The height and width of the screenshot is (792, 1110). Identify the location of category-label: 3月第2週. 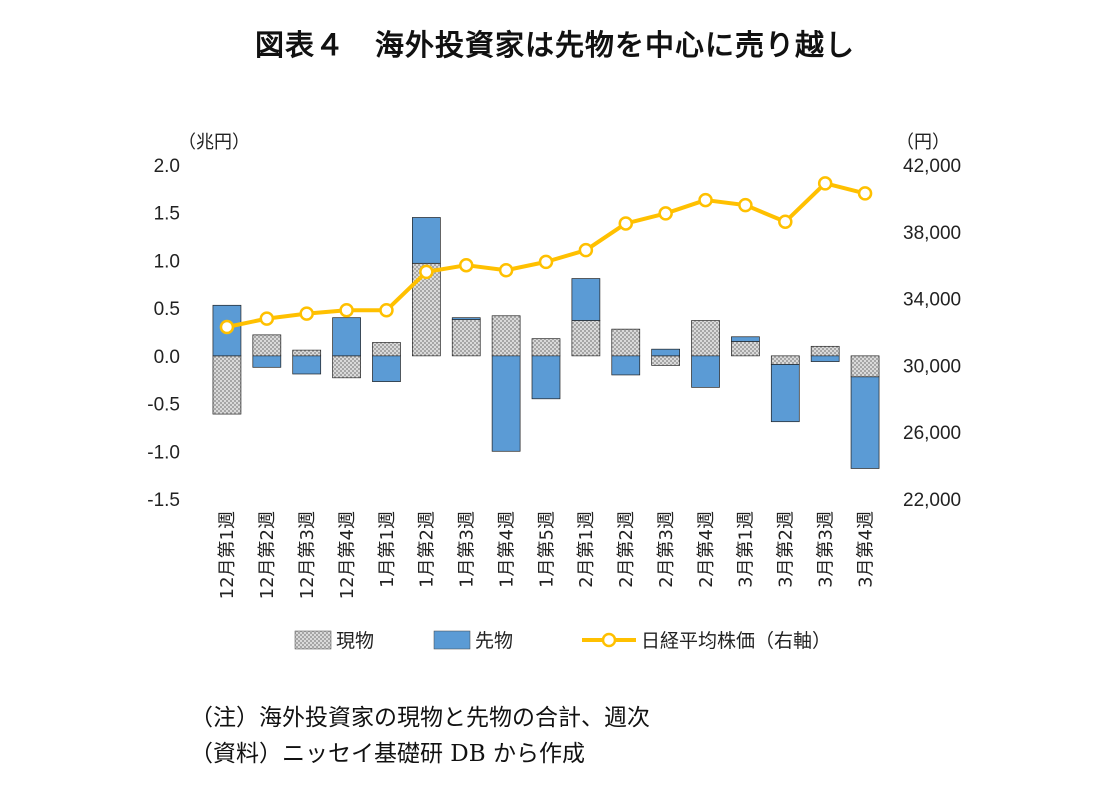
(786, 549).